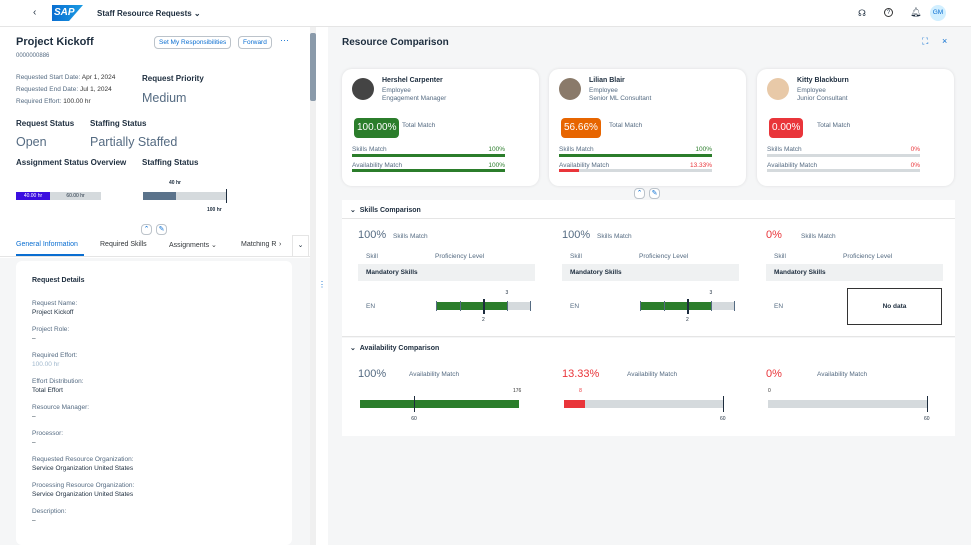 The image size is (971, 545). What do you see at coordinates (648, 218) in the screenshot?
I see `divider` at bounding box center [648, 218].